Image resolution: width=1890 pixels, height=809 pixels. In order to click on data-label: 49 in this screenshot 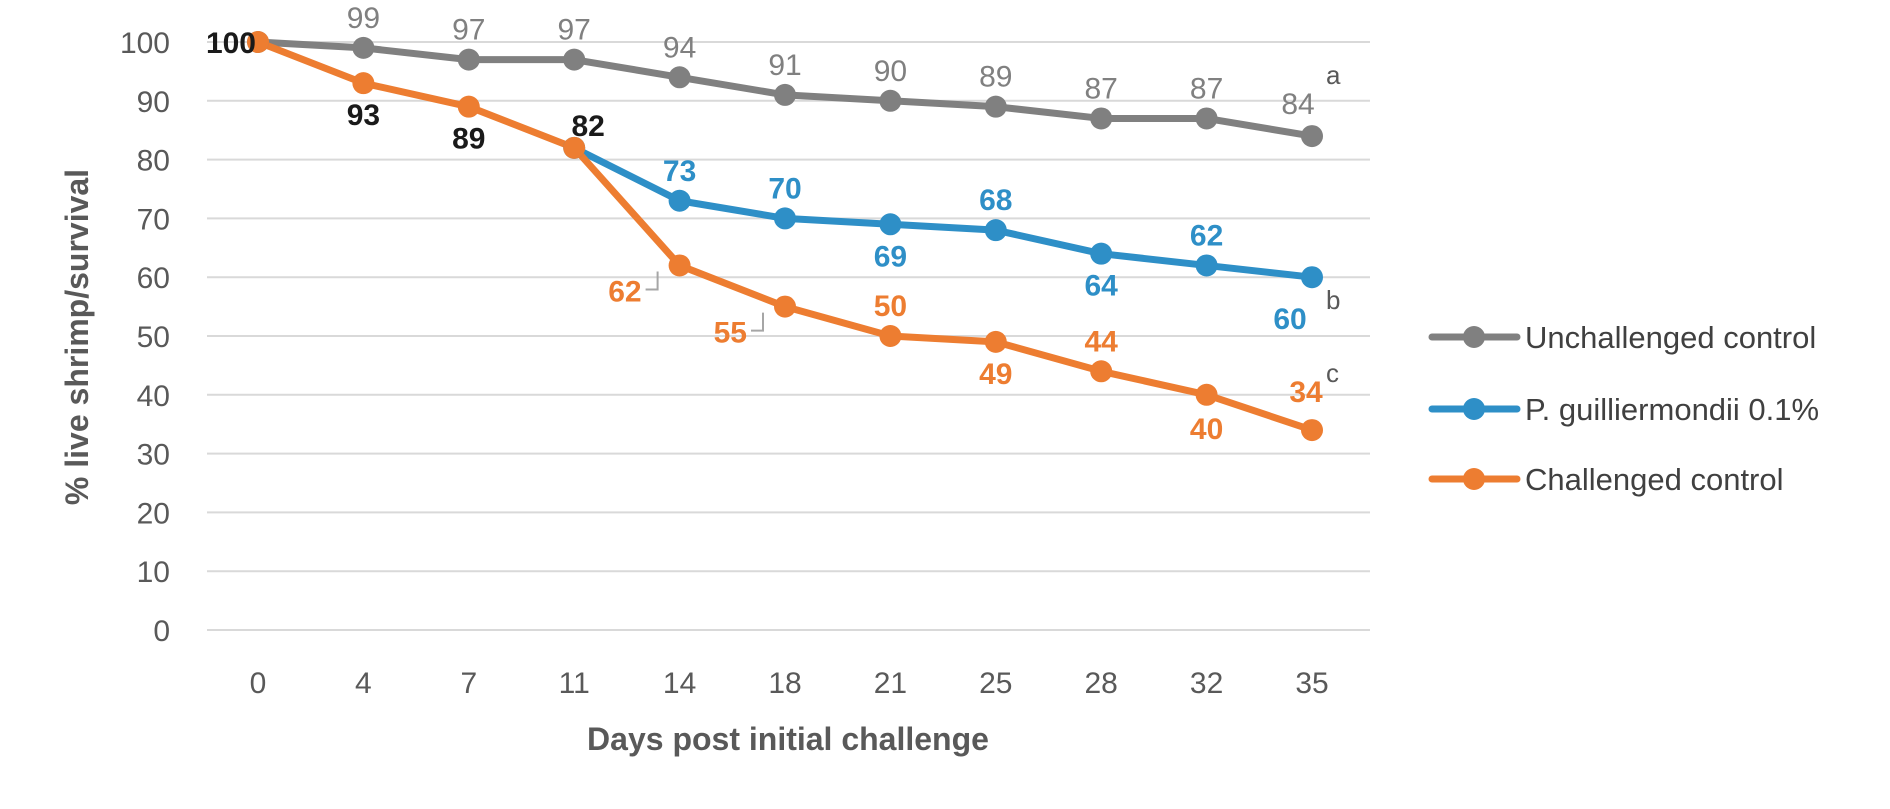, I will do `click(995, 374)`.